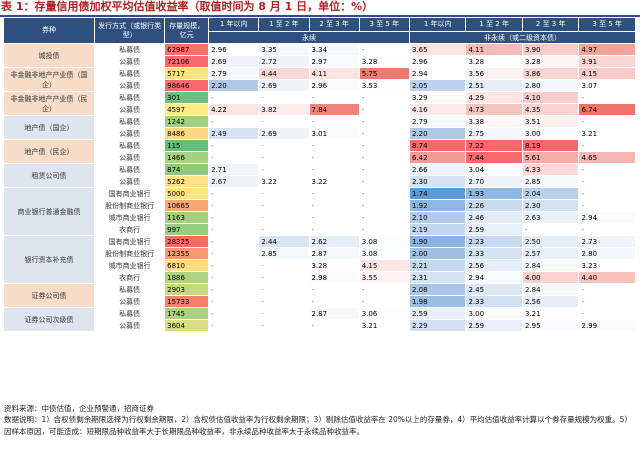  Describe the element at coordinates (384, 265) in the screenshot. I see `yield-cell: 4.15` at that location.